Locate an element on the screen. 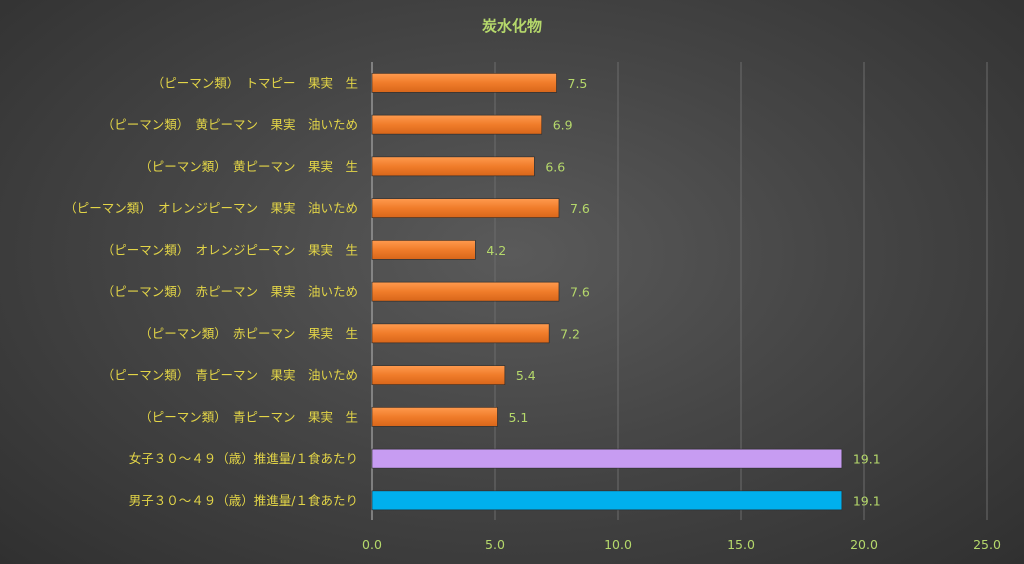  data-label: 7.5 is located at coordinates (578, 83).